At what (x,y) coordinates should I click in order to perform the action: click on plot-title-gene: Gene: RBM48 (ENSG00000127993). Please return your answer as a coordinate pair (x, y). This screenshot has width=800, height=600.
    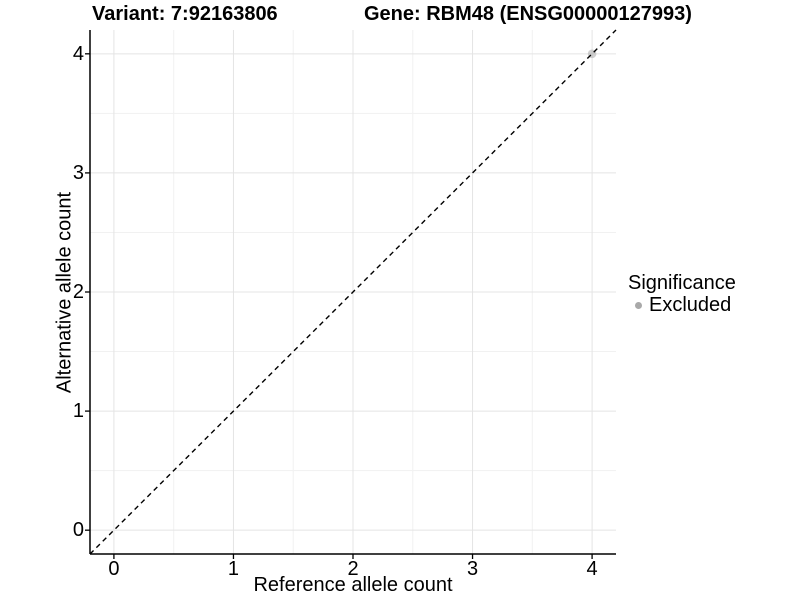
    Looking at the image, I should click on (528, 14).